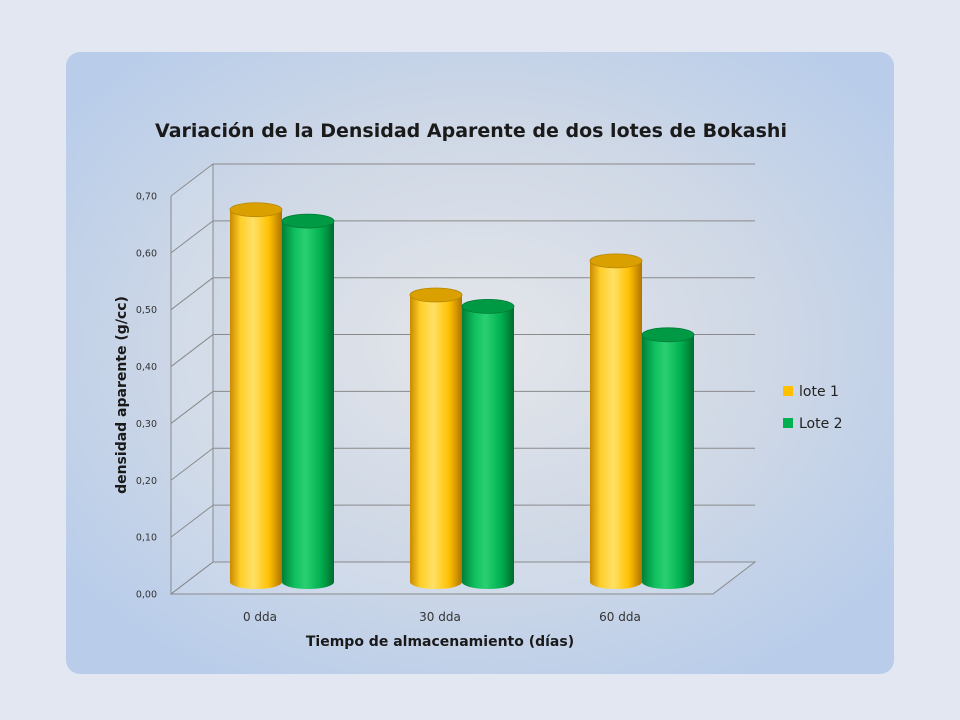 The width and height of the screenshot is (960, 720). I want to click on y-tick-label: 0,60, so click(146, 253).